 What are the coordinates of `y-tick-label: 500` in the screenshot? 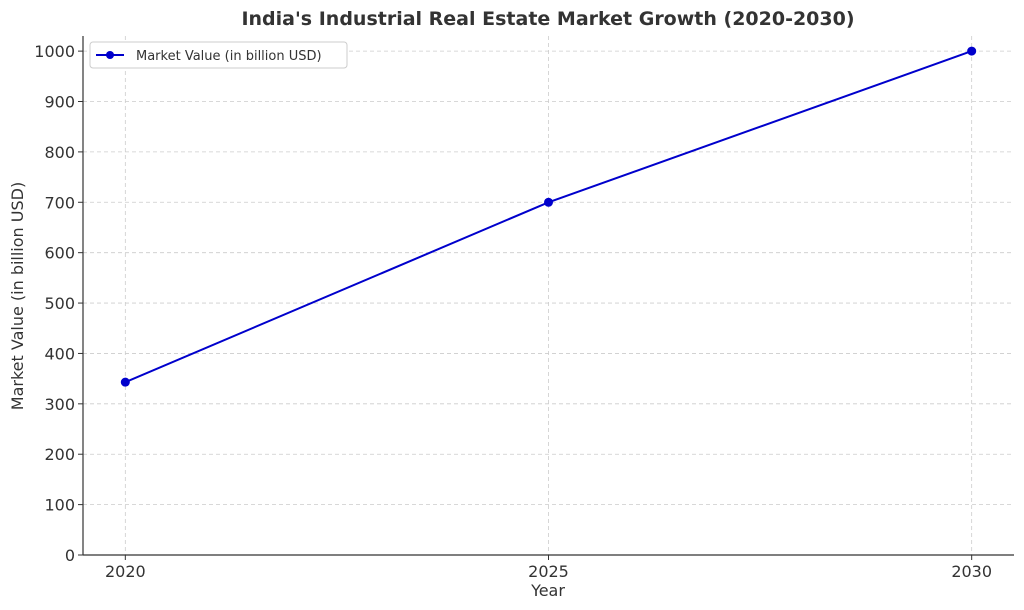 It's located at (59, 303).